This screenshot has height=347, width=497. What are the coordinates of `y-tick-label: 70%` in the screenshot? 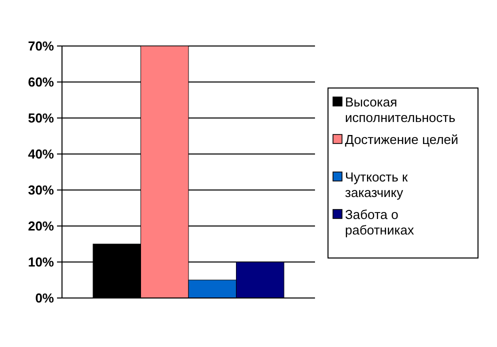 It's located at (41, 46).